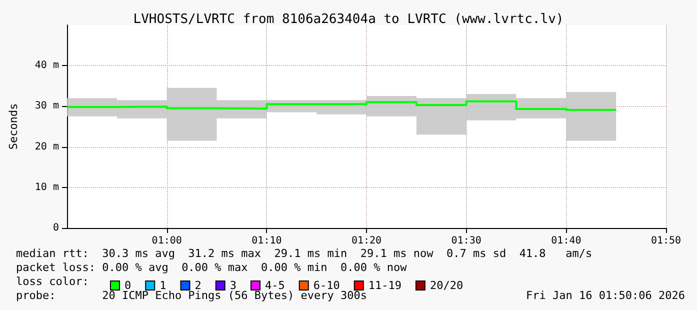  What do you see at coordinates (366, 241) in the screenshot?
I see `x-tick-label: 01:20` at bounding box center [366, 241].